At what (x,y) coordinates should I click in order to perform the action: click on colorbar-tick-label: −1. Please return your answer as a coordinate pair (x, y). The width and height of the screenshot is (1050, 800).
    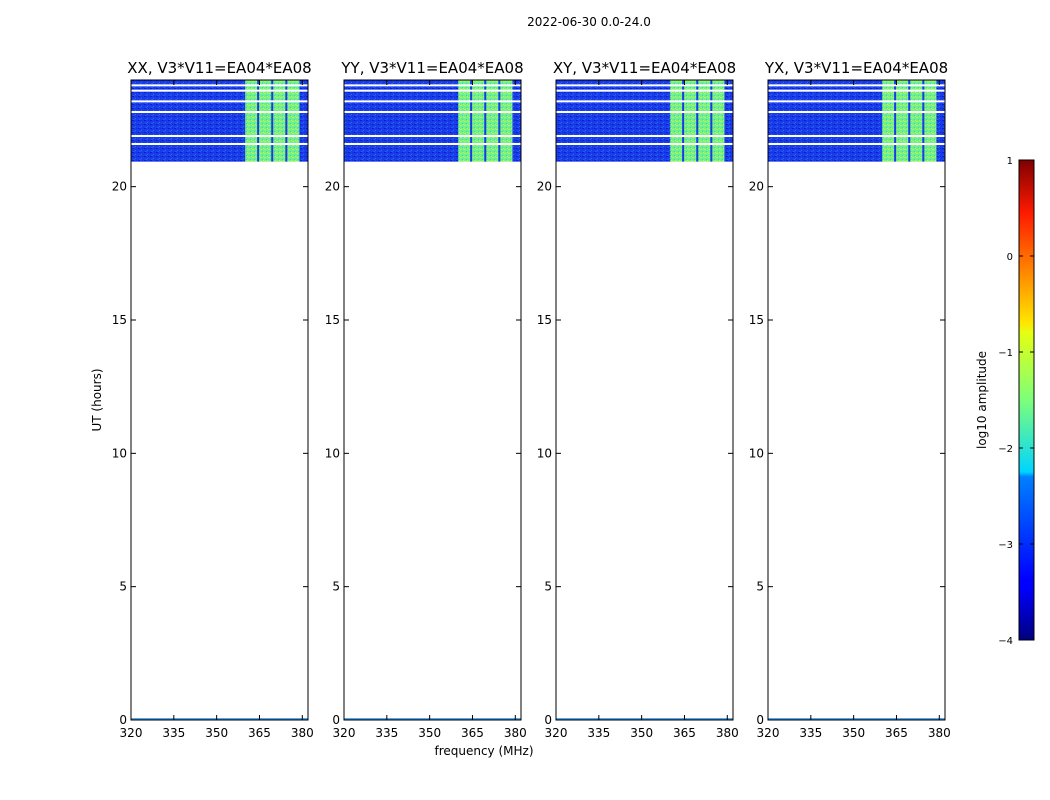
    Looking at the image, I should click on (1005, 353).